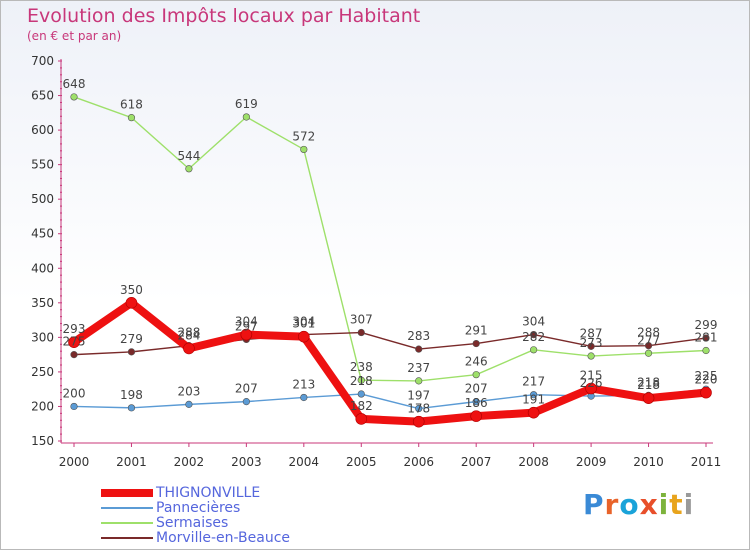 The height and width of the screenshot is (550, 750). I want to click on data-label: 287, so click(591, 333).